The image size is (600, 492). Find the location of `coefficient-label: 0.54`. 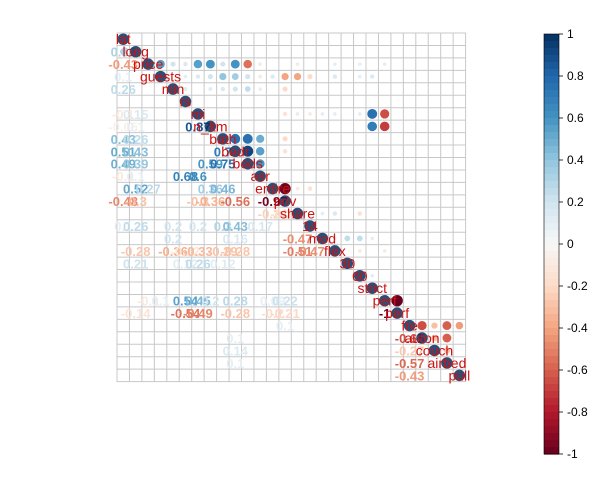

coefficient-label: 0.54 is located at coordinates (186, 301).